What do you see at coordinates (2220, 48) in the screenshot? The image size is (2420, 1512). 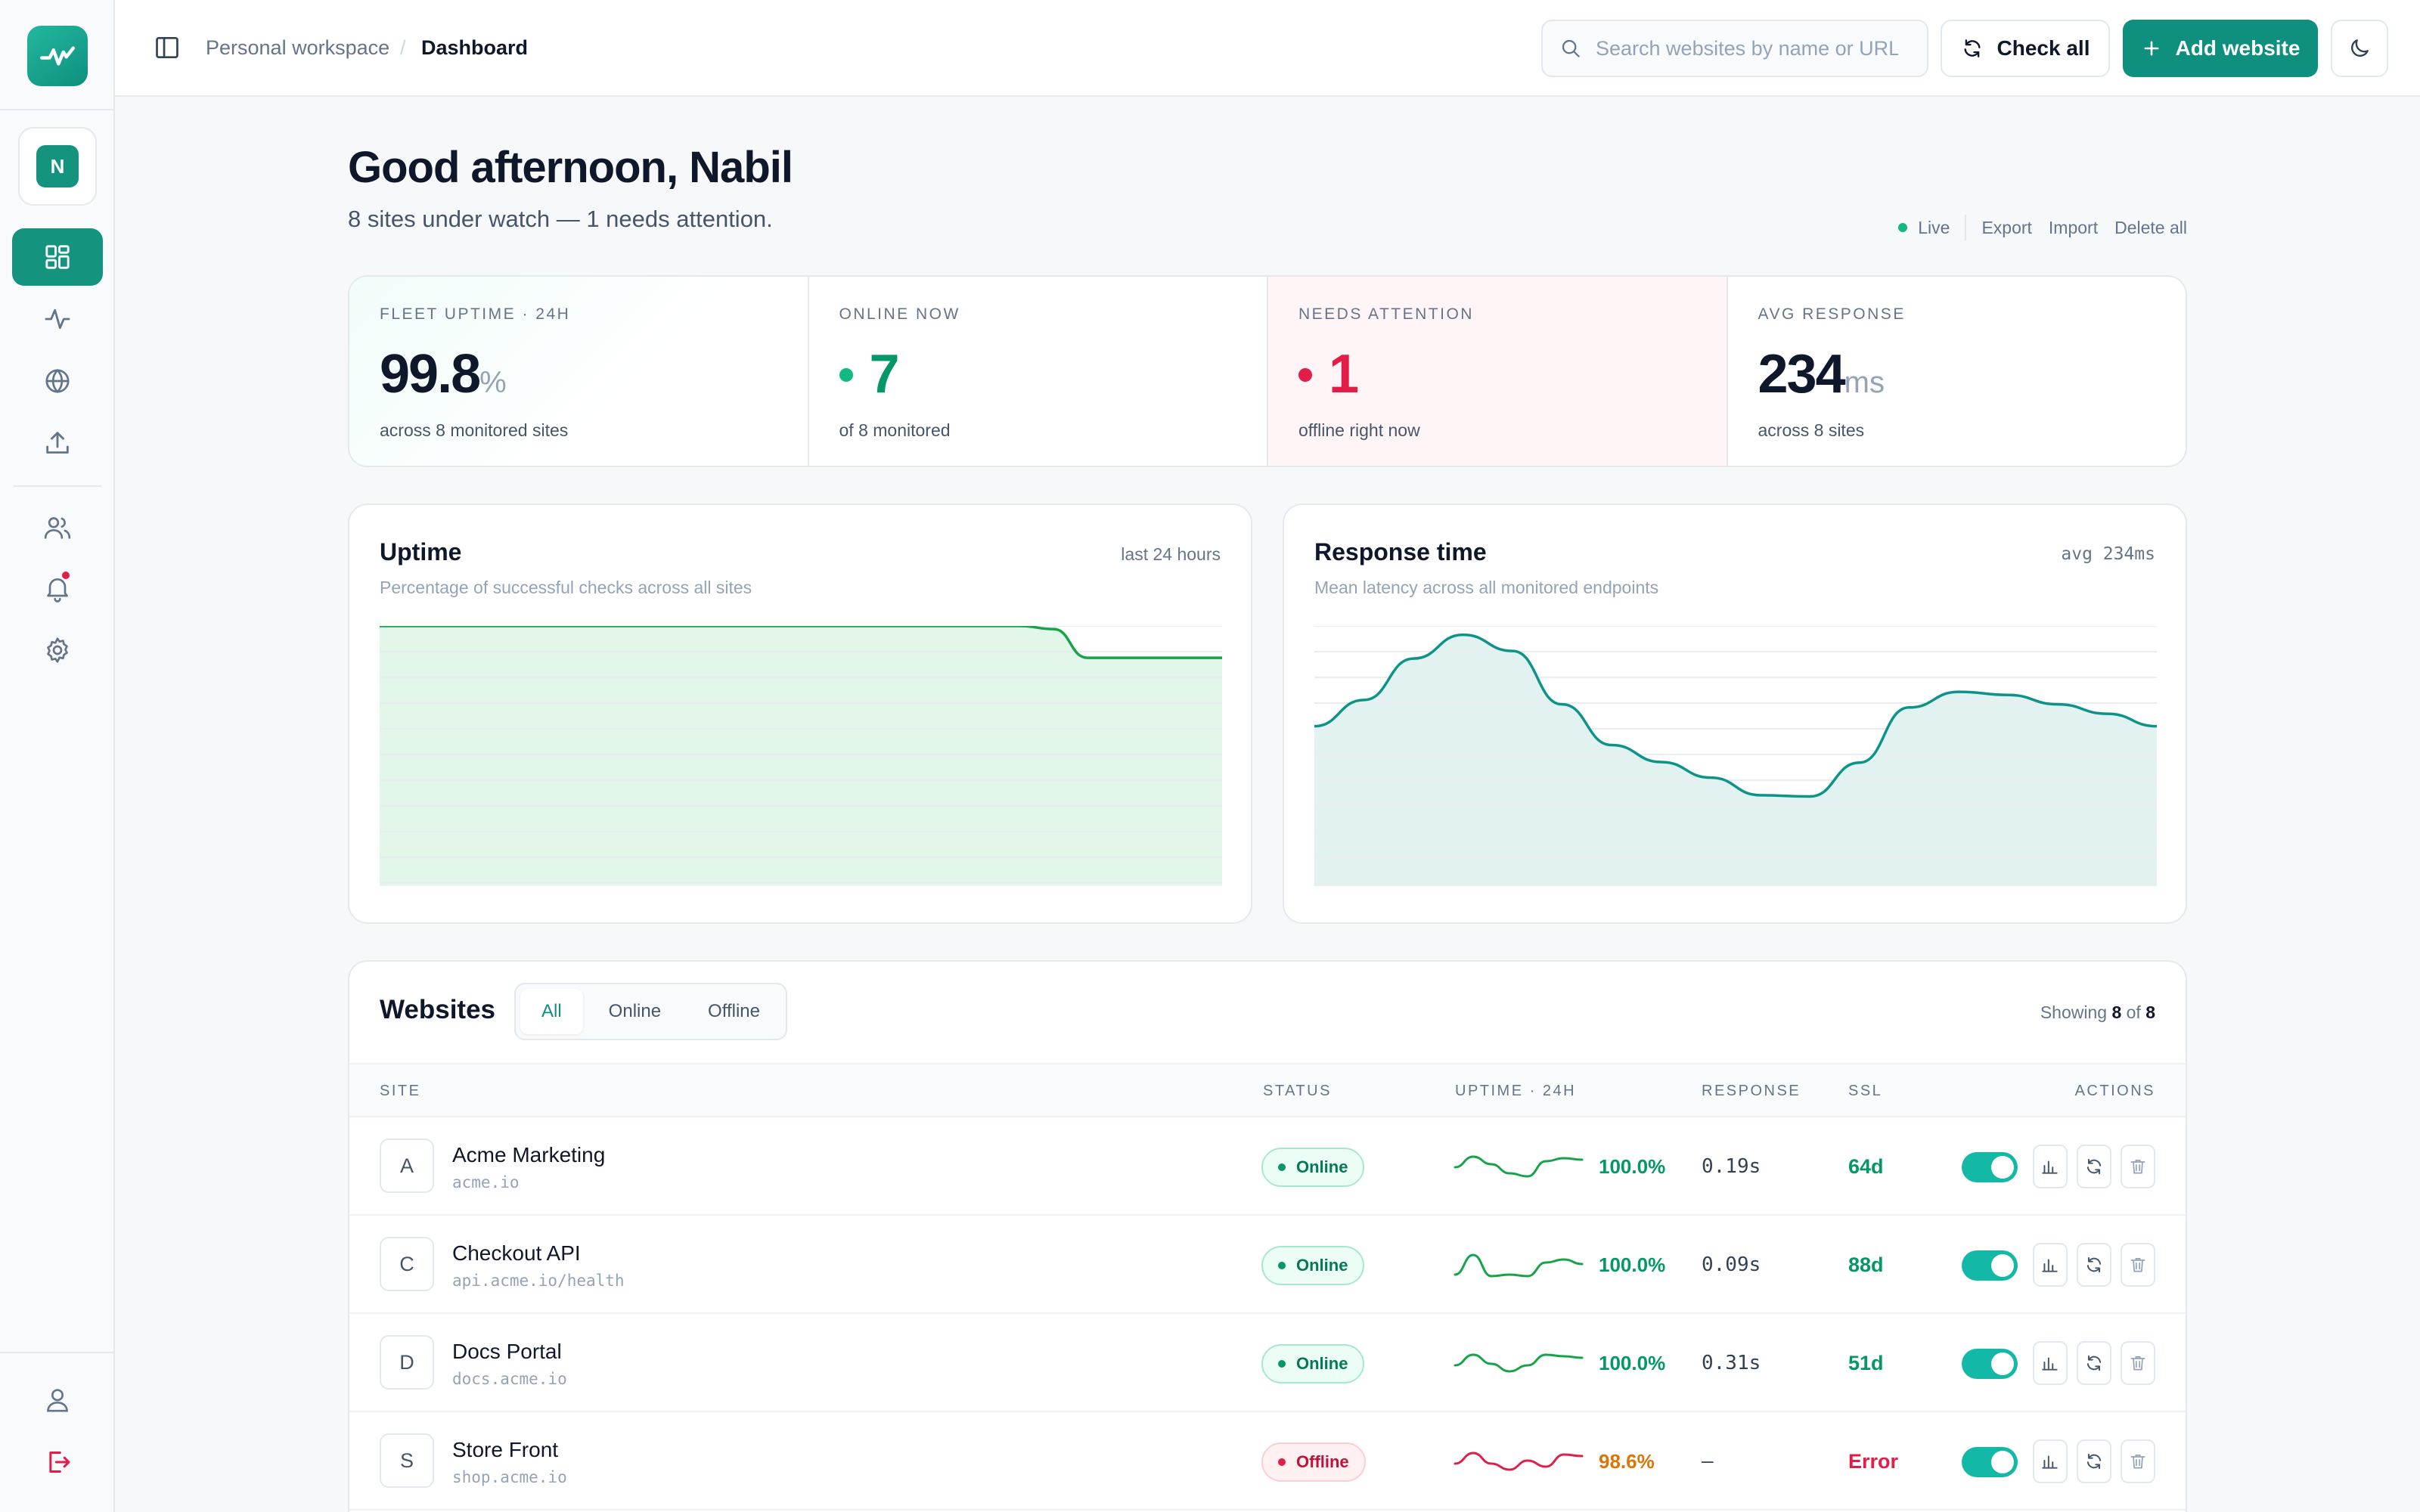 I see `add-website-button: Add website` at bounding box center [2220, 48].